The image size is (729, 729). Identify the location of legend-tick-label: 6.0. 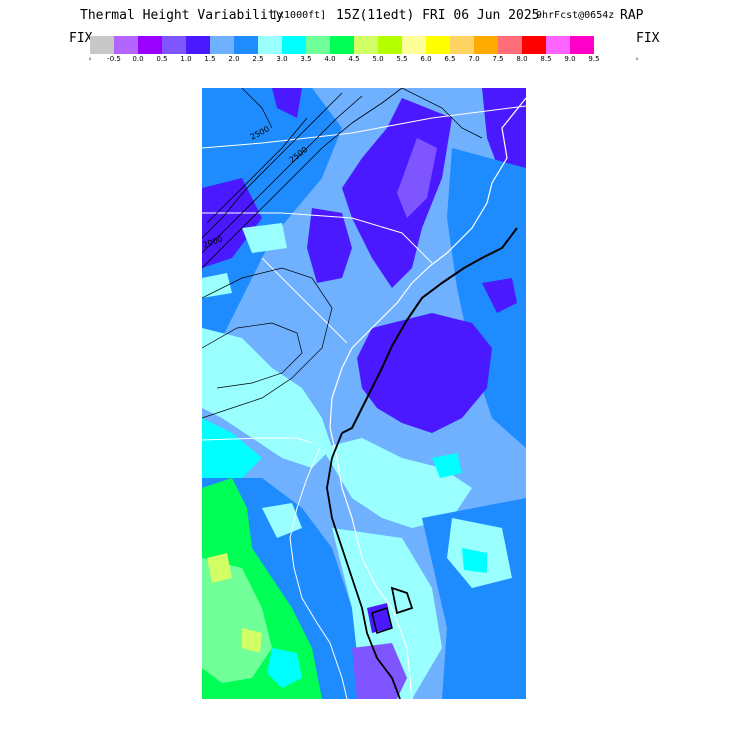
(426, 59).